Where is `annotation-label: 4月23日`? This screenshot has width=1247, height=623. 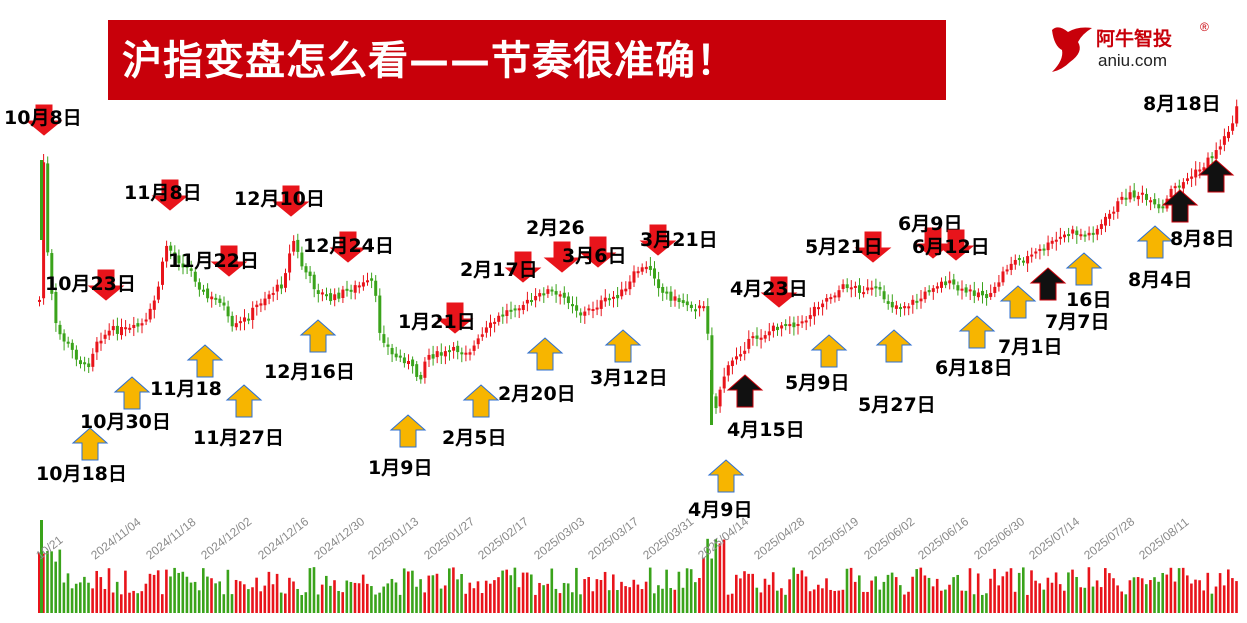
annotation-label: 4月23日 is located at coordinates (769, 289).